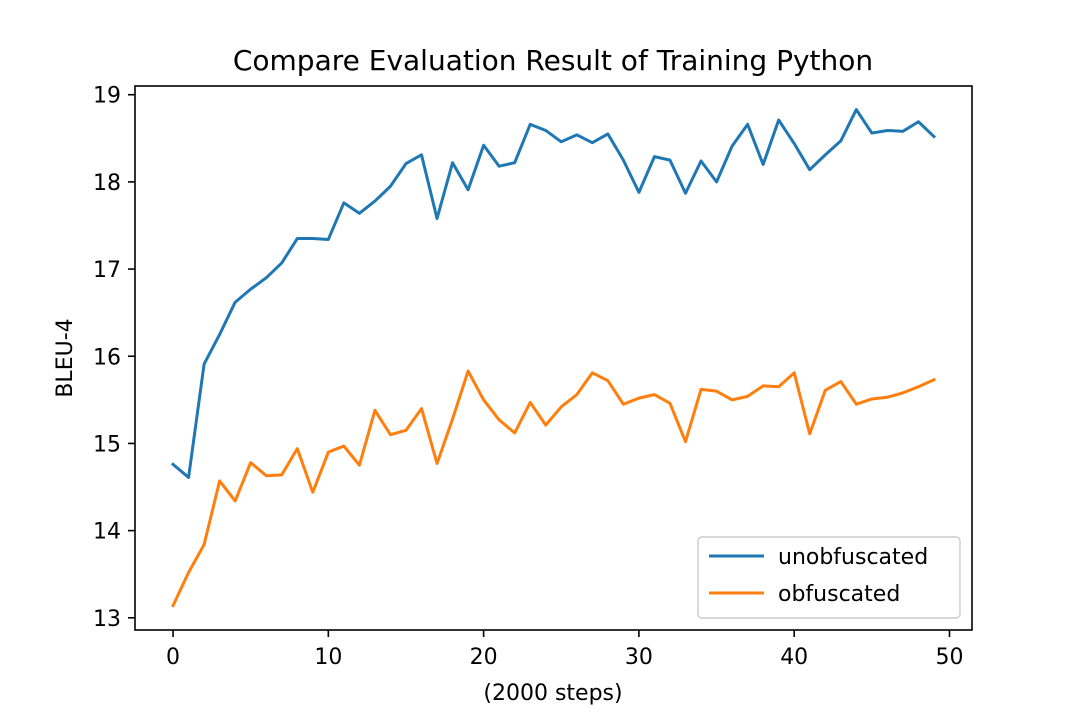 The image size is (1080, 720). What do you see at coordinates (552, 693) in the screenshot?
I see `x-axis-label: (2000 steps)` at bounding box center [552, 693].